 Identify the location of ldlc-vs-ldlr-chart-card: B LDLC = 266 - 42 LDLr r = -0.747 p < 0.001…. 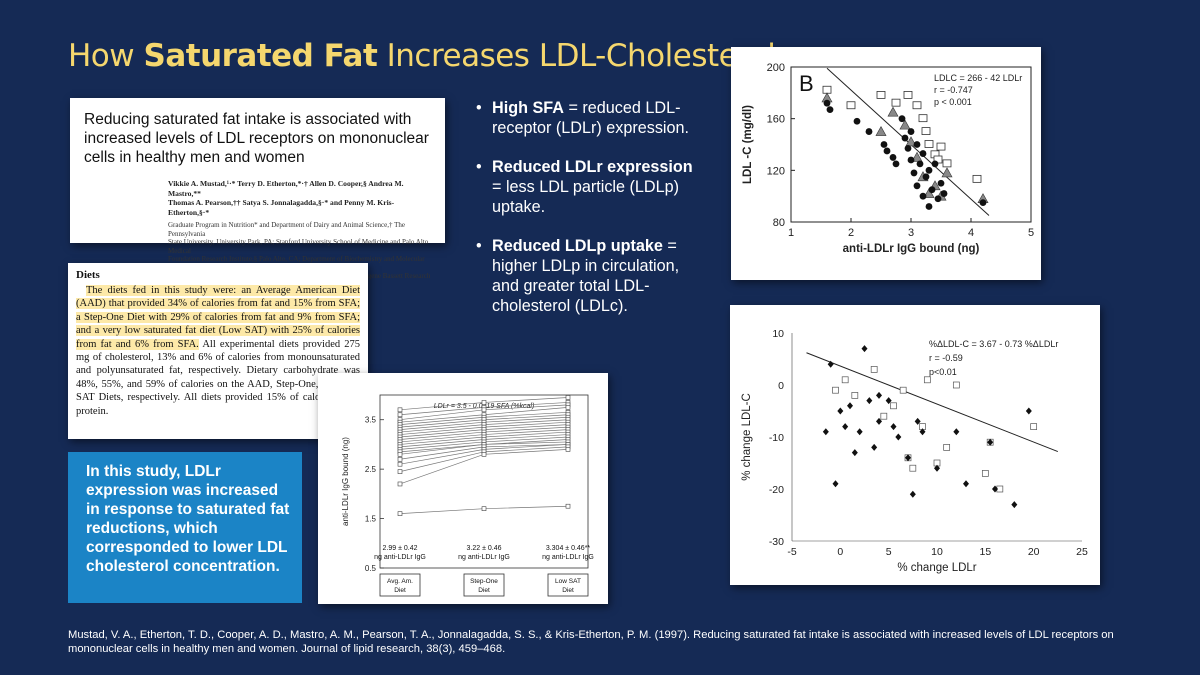
(886, 163).